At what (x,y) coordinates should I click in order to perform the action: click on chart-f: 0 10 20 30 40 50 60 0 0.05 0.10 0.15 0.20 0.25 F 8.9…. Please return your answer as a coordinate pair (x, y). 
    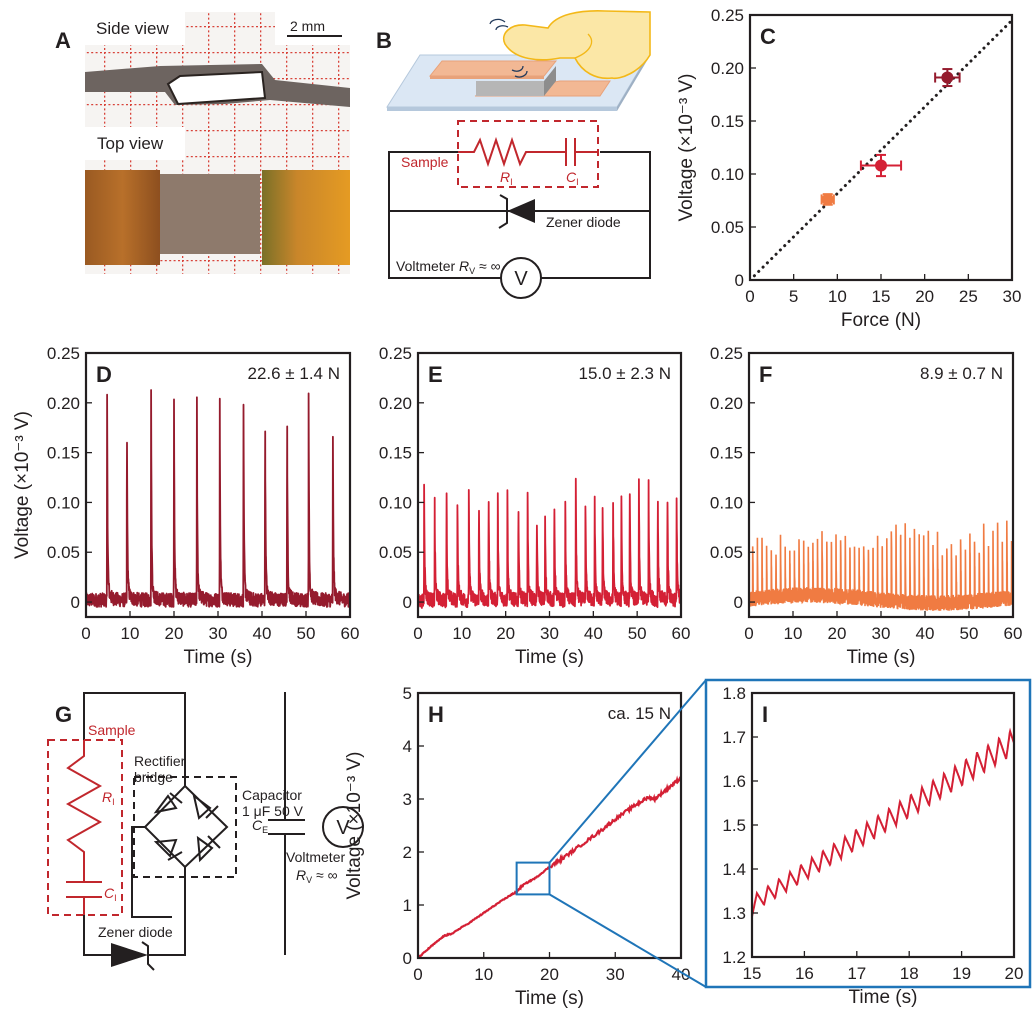
    Looking at the image, I should click on (866, 506).